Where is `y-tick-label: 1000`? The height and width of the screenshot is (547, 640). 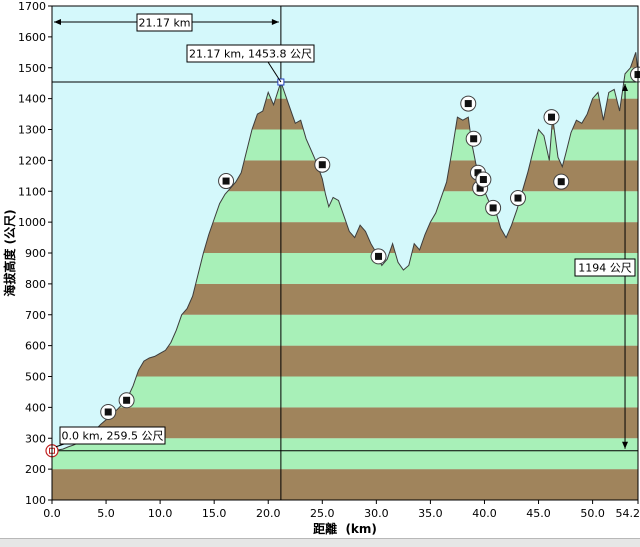 y-tick-label: 1000 is located at coordinates (32, 222).